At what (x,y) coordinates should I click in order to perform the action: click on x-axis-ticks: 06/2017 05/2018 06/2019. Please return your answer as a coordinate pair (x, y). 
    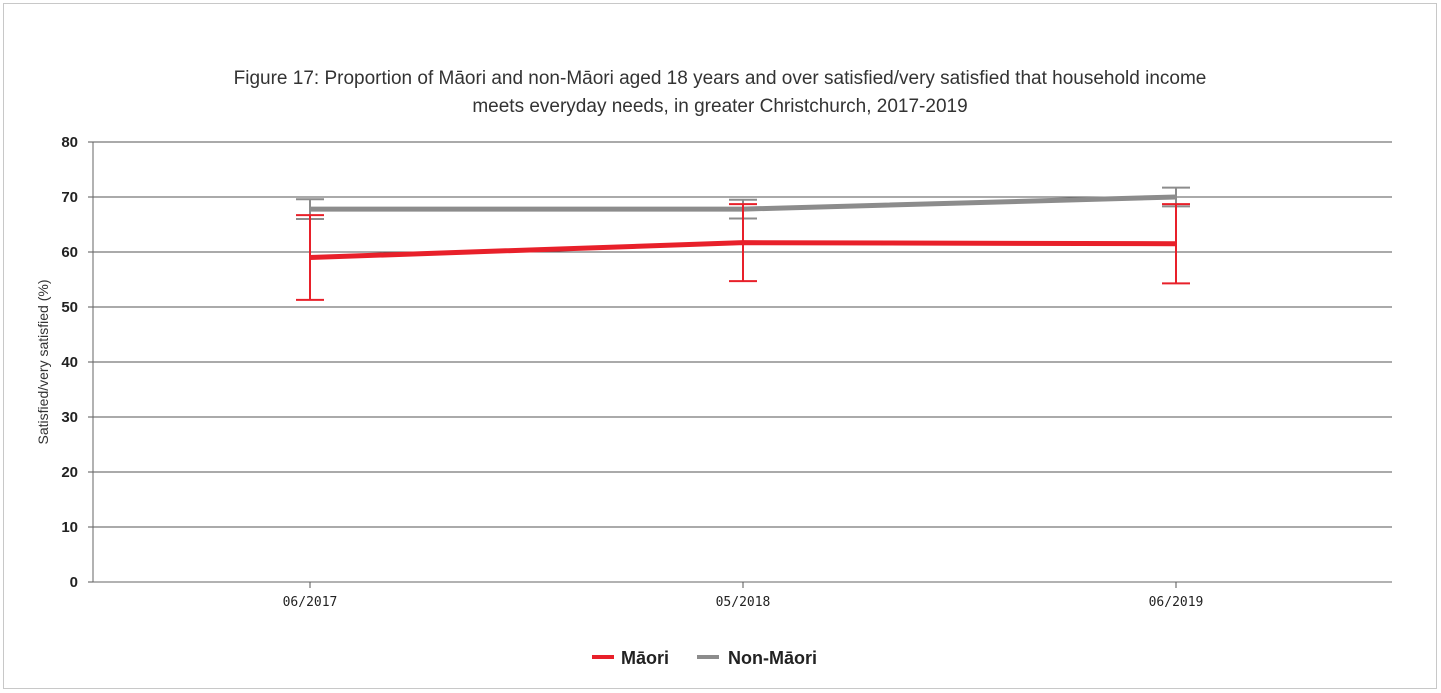
    Looking at the image, I should click on (743, 596).